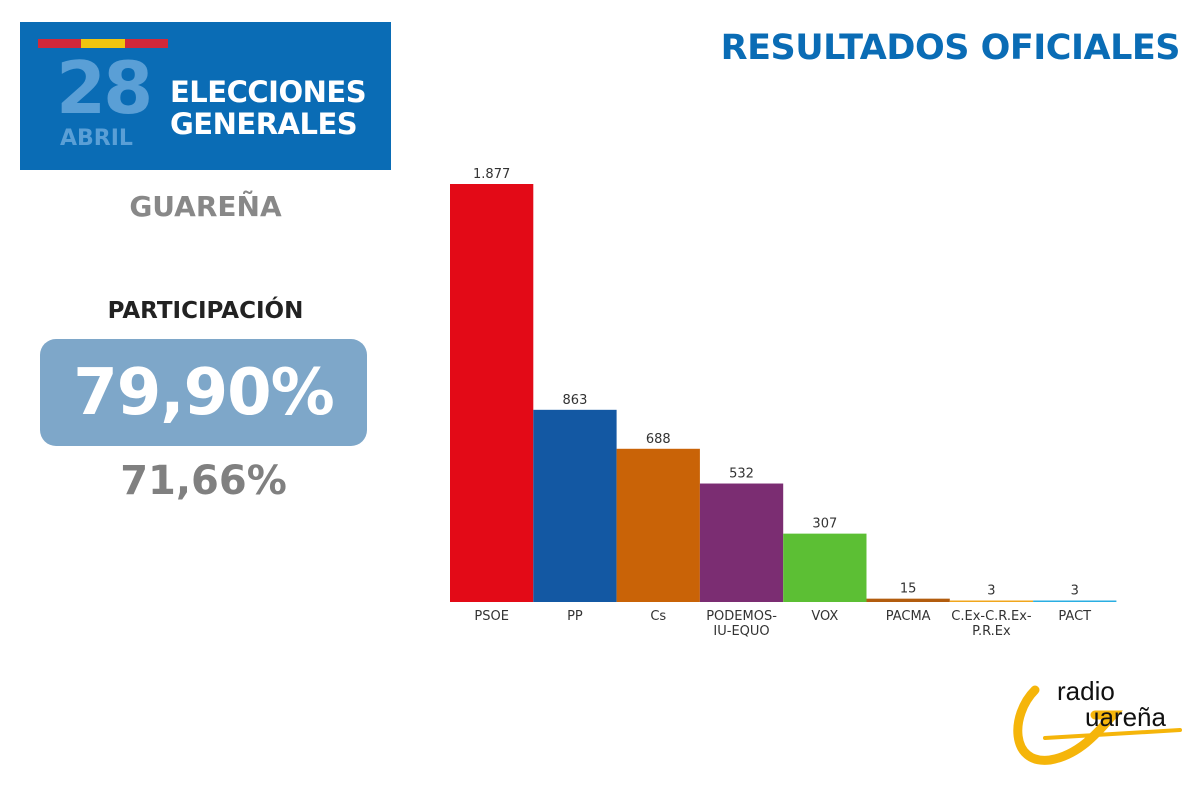 The image size is (1200, 800). I want to click on municipality-name: GUAREÑA, so click(205, 206).